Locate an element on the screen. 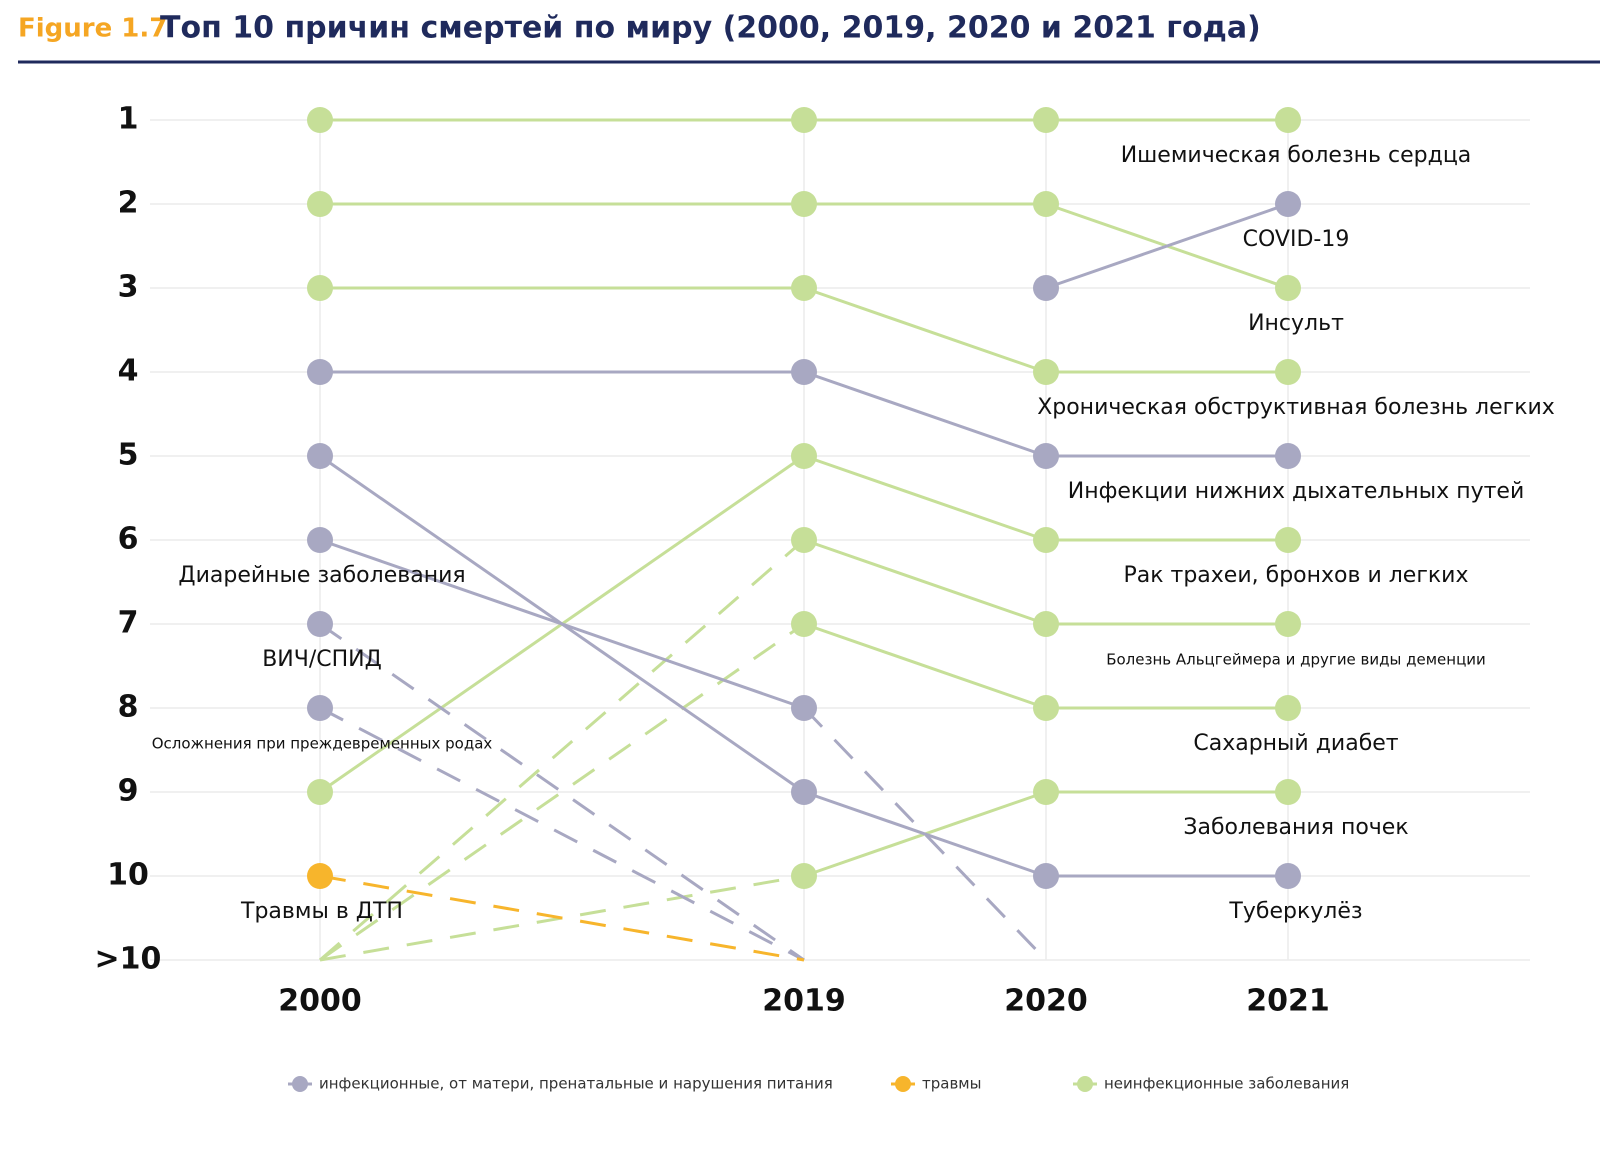 The width and height of the screenshot is (1600, 1153). y-tick-label: 2 is located at coordinates (128, 203).